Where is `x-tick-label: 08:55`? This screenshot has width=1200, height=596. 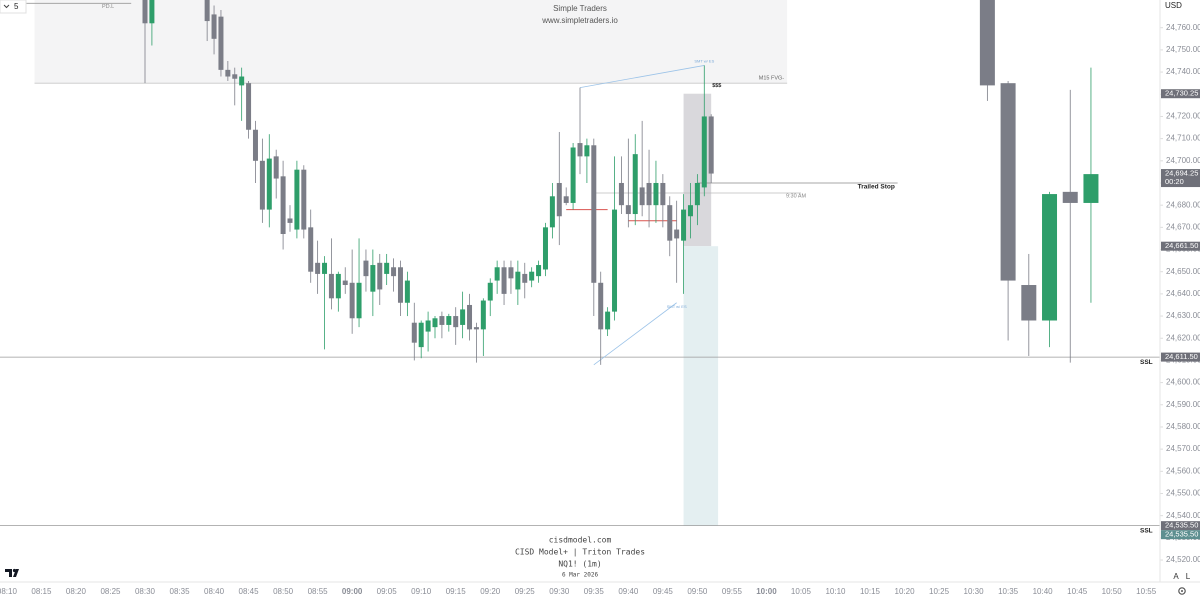 x-tick-label: 08:55 is located at coordinates (318, 591).